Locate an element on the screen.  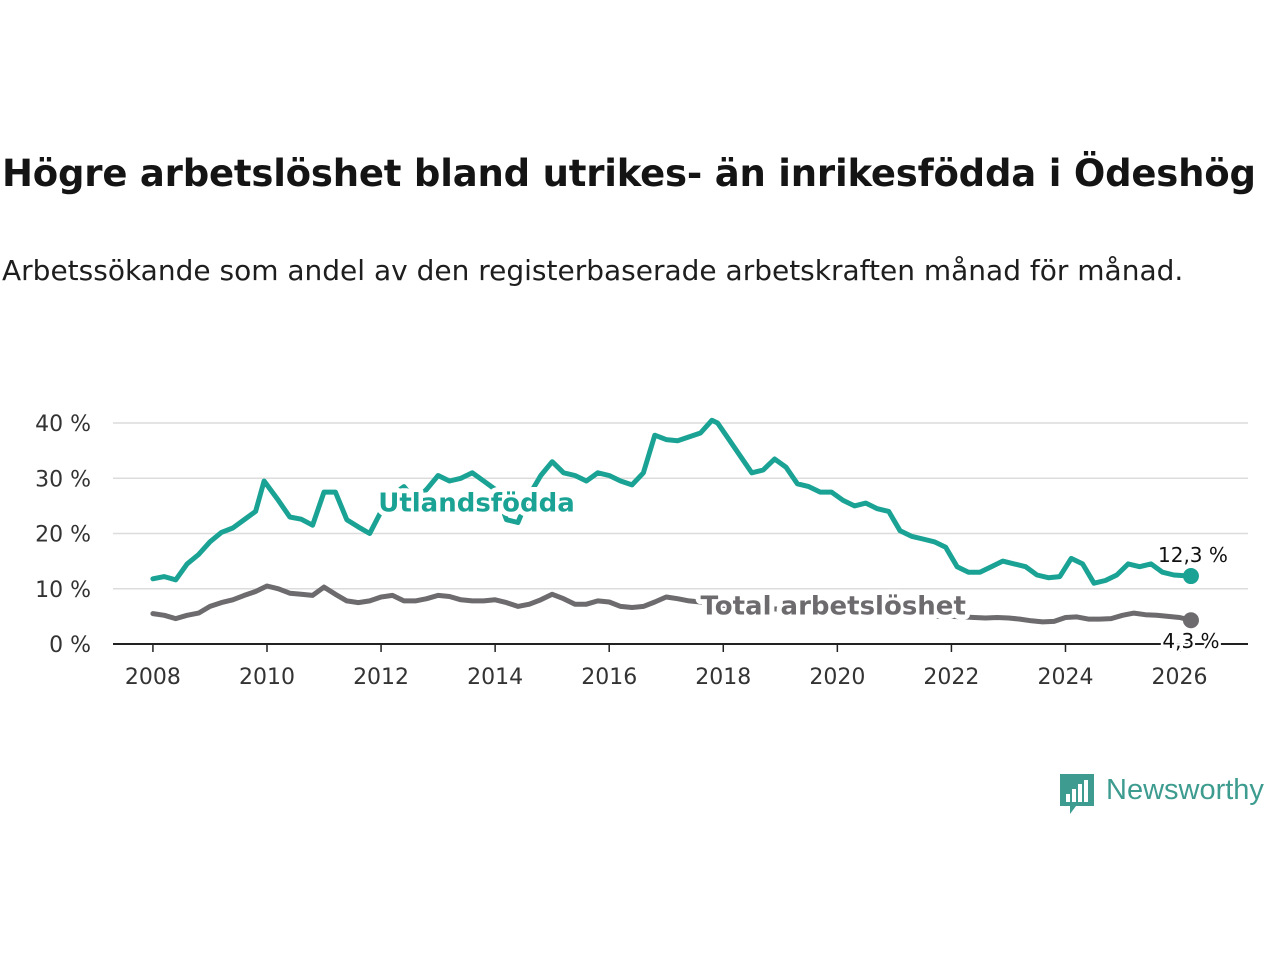
y-tick-label: 30 % is located at coordinates (63, 479).